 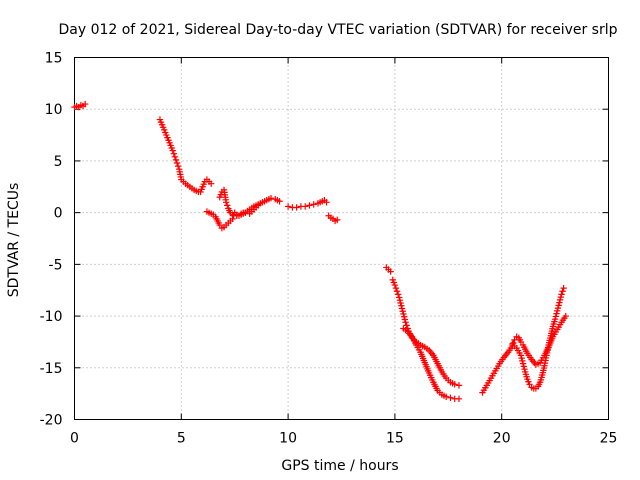 I want to click on x-tick-label: 15, so click(x=395, y=439).